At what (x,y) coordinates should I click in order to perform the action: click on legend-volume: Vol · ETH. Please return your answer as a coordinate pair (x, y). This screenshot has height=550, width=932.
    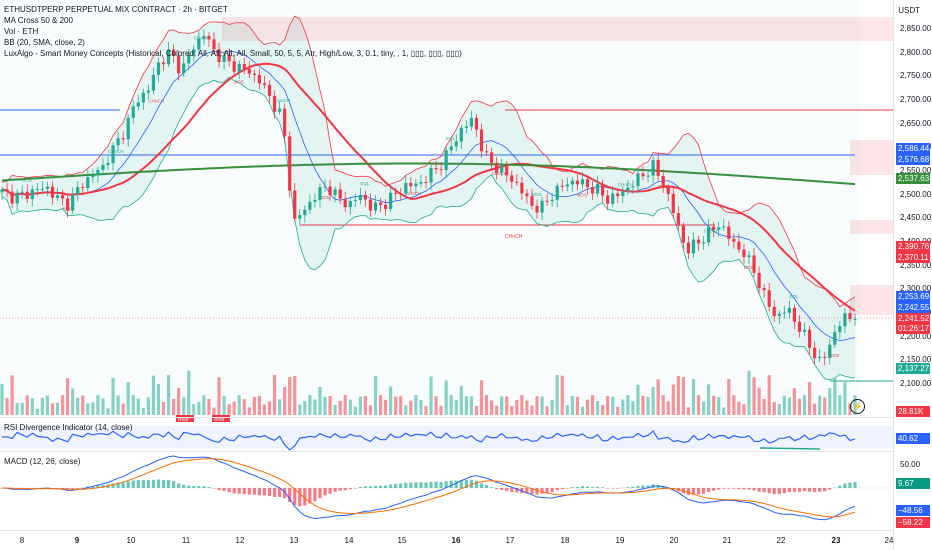
    Looking at the image, I should click on (21, 31).